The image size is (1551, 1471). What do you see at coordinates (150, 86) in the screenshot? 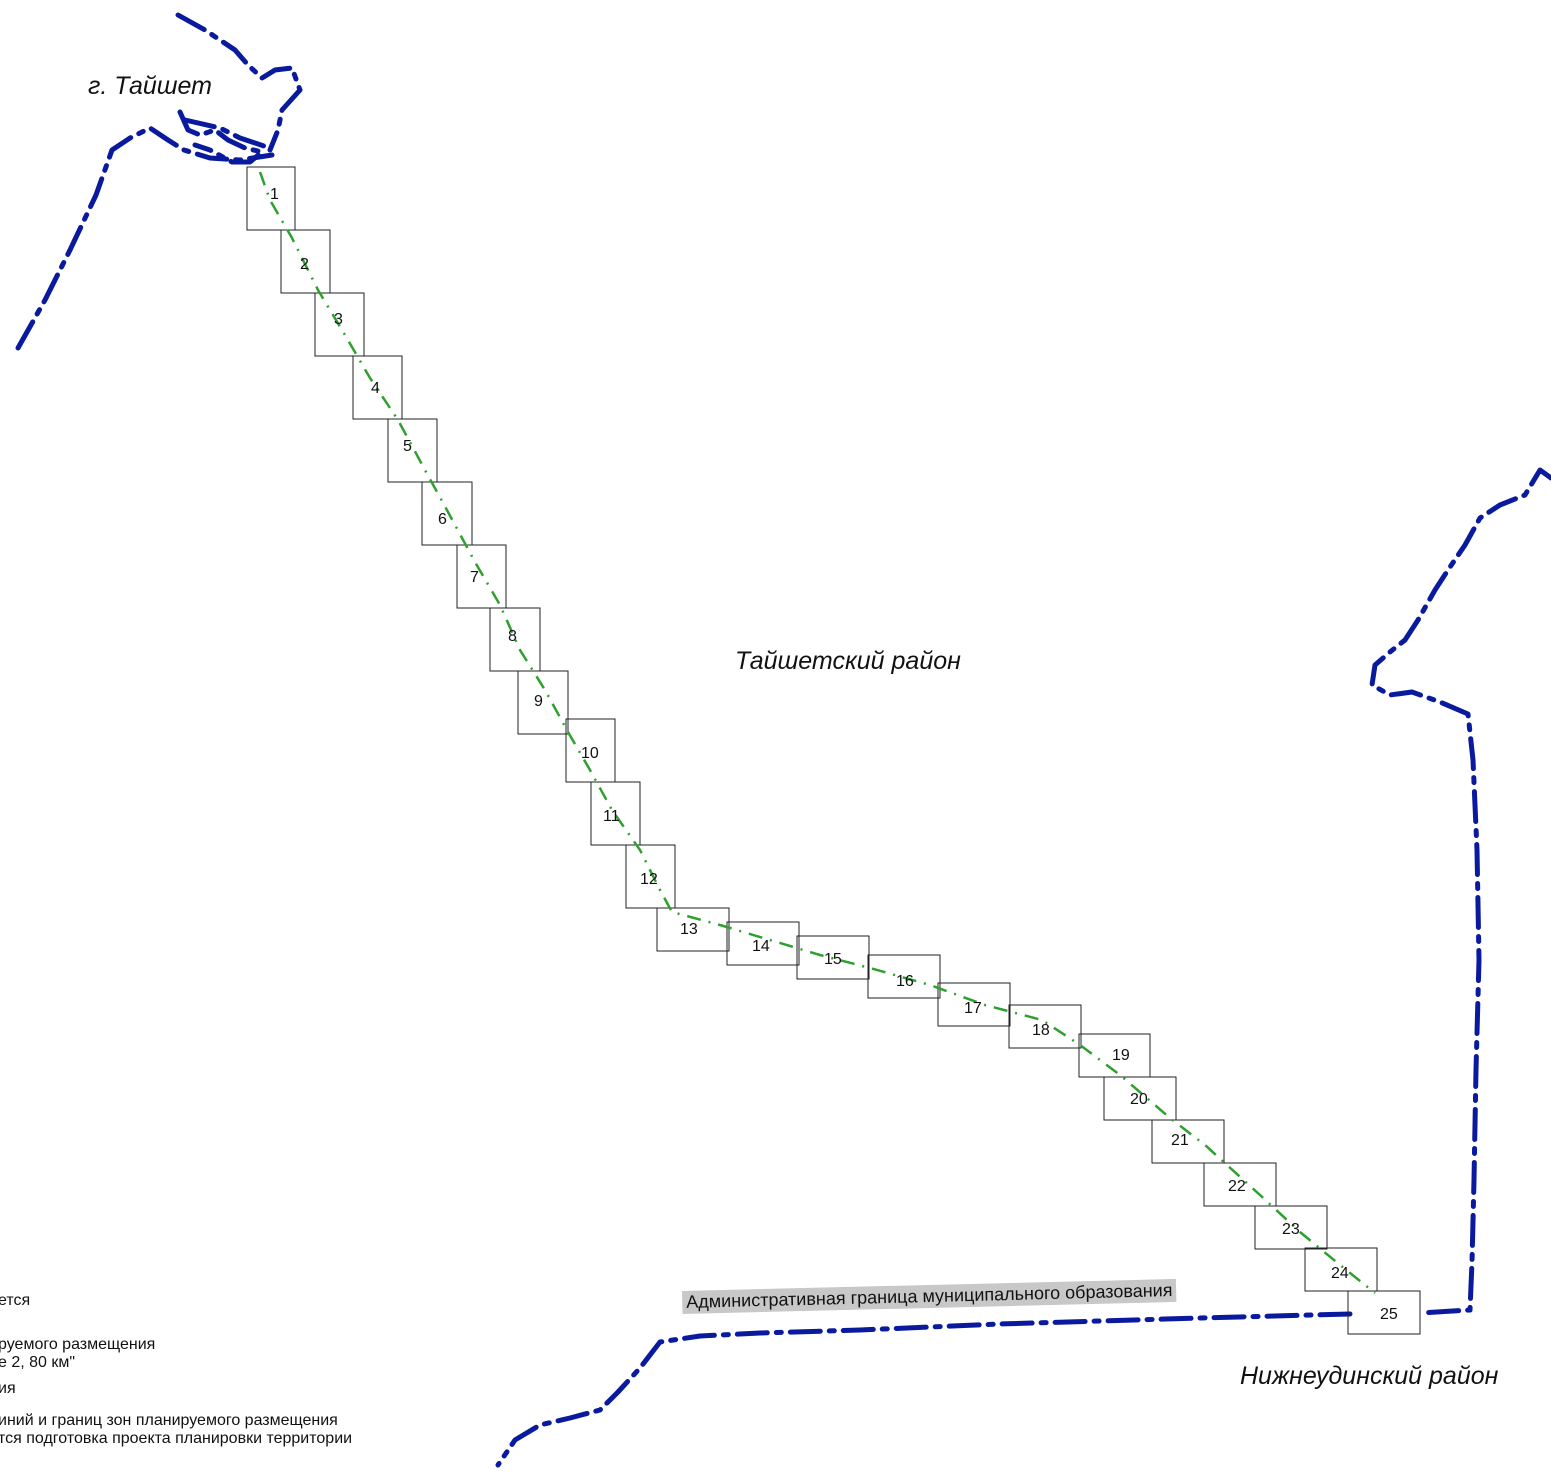
I see `city-label: г. Тайшет` at bounding box center [150, 86].